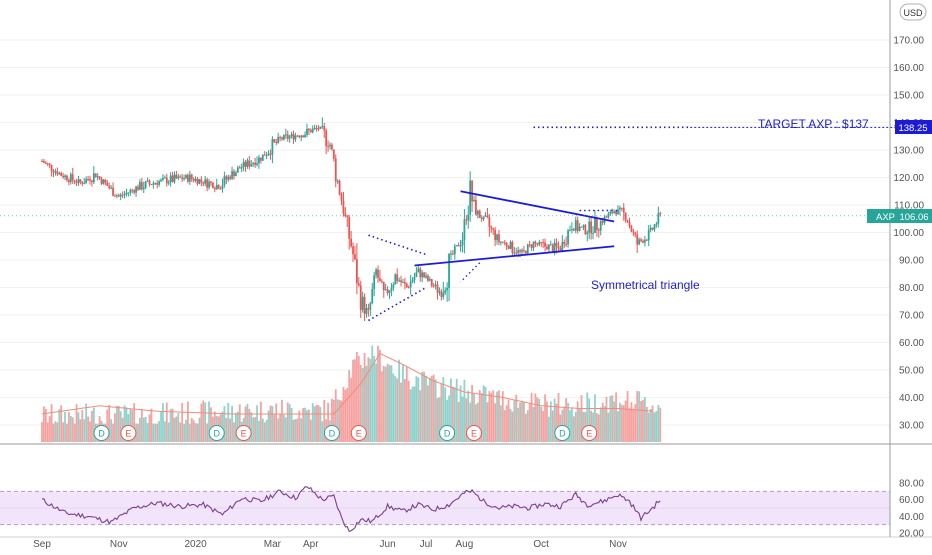 The height and width of the screenshot is (555, 932). What do you see at coordinates (911, 288) in the screenshot?
I see `price-tick-label: 80.00` at bounding box center [911, 288].